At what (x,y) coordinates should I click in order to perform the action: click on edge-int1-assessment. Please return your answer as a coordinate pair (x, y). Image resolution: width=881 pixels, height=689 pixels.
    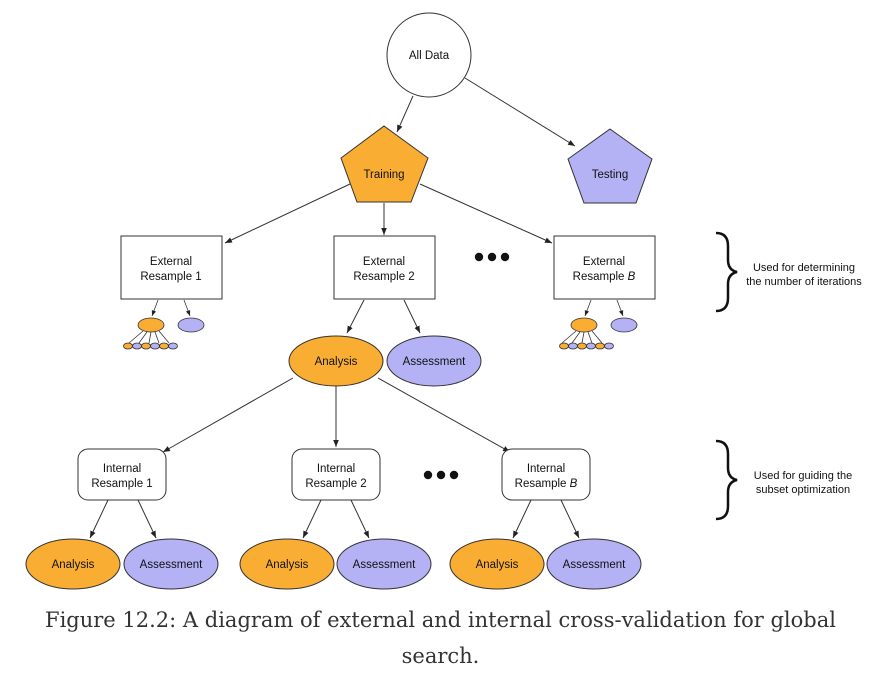
    Looking at the image, I should click on (147, 519).